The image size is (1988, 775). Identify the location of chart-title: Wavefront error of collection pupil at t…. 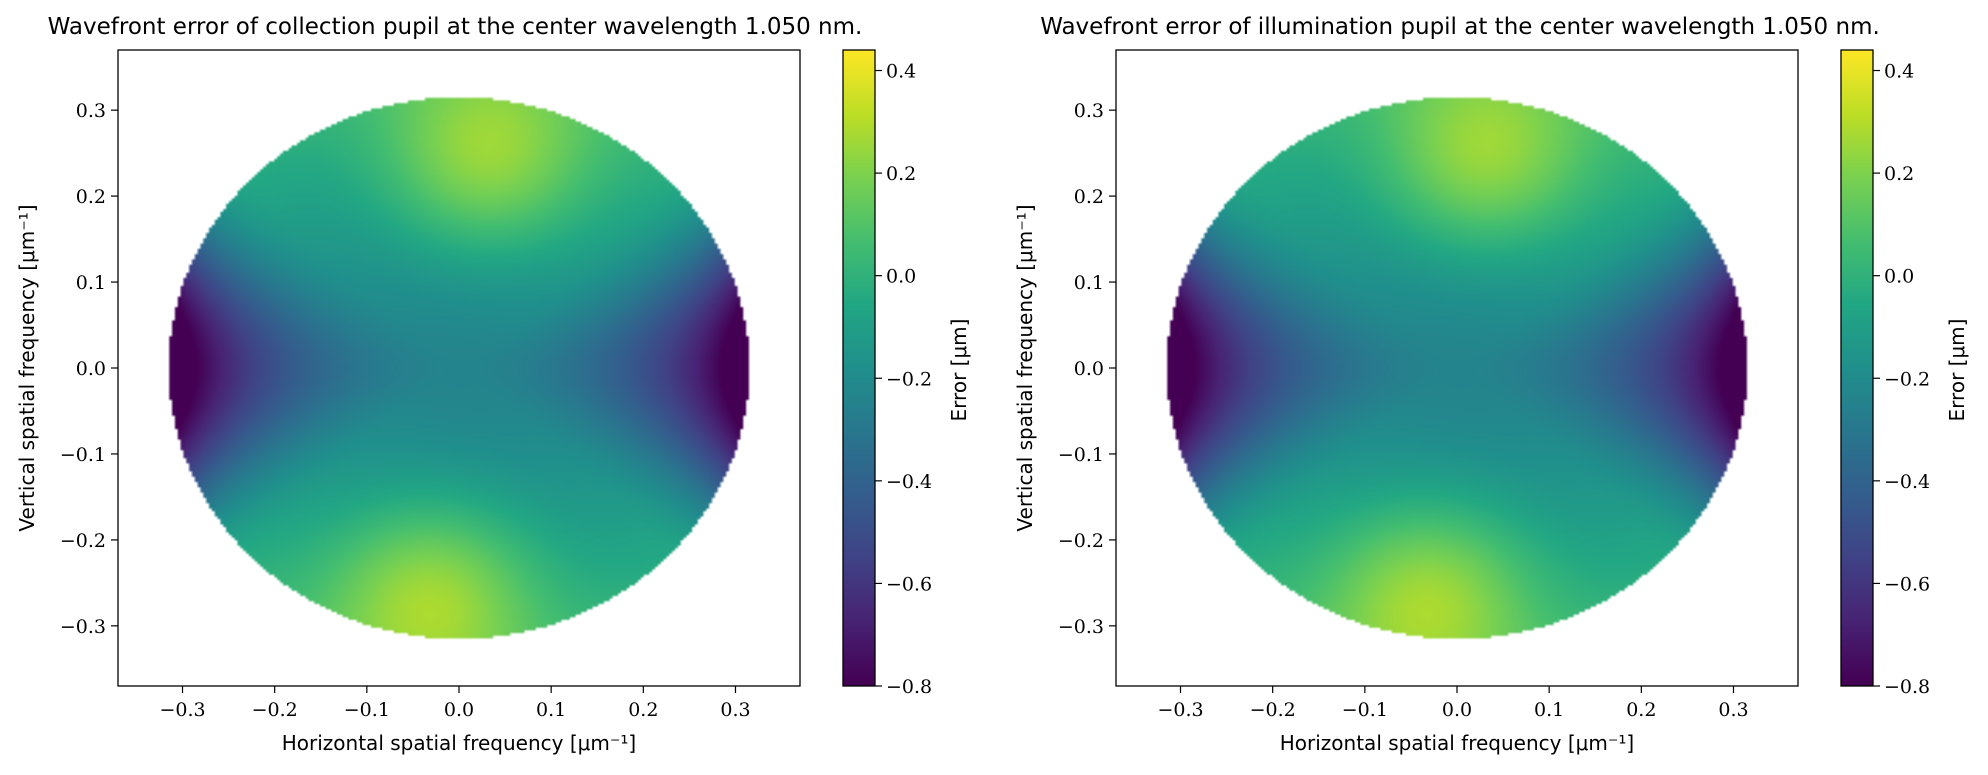
(455, 27).